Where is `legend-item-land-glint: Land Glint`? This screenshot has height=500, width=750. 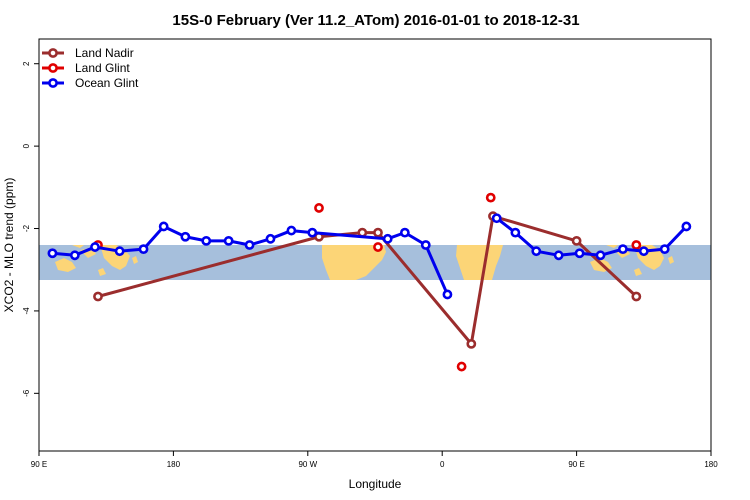
legend-item-land-glint: Land Glint is located at coordinates (86, 68).